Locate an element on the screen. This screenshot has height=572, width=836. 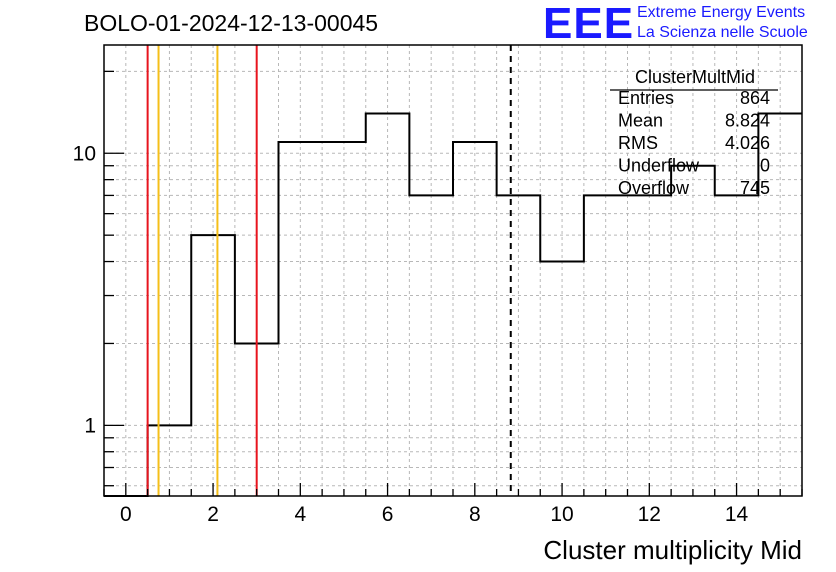
x-tick-label: 8 is located at coordinates (475, 514).